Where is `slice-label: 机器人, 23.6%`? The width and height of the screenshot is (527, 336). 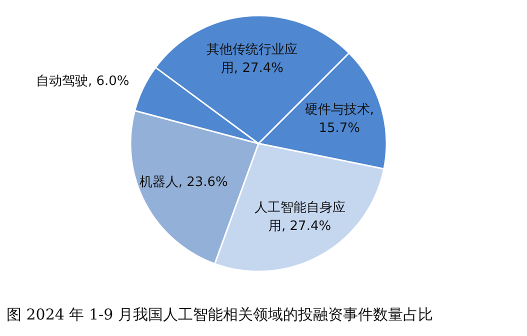
slice-label: 机器人, 23.6% is located at coordinates (183, 182).